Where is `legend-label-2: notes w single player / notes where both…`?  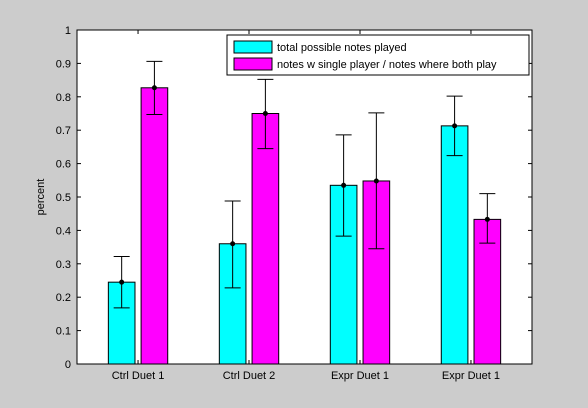 legend-label-2: notes w single player / notes where both… is located at coordinates (387, 65).